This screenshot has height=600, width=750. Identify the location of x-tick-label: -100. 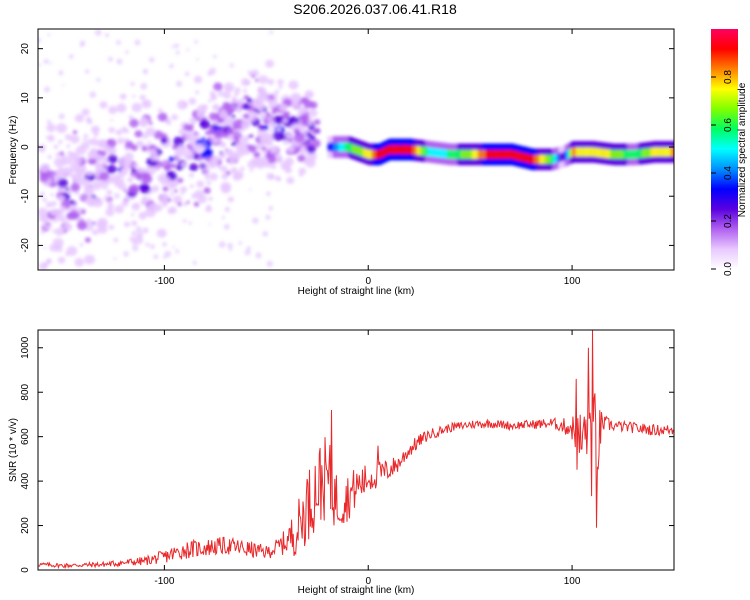
(164, 581).